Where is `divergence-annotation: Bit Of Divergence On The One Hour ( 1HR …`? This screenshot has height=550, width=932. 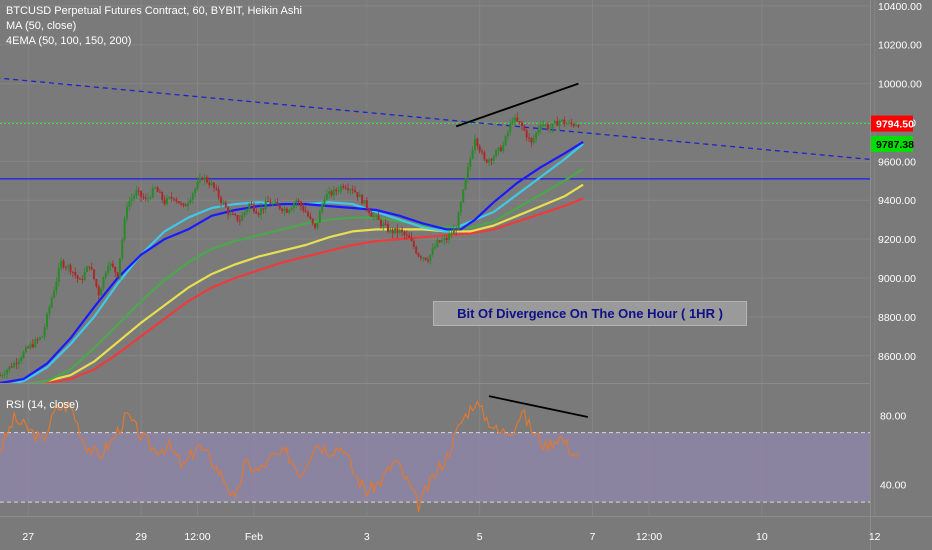
divergence-annotation: Bit Of Divergence On The One Hour ( 1HR … is located at coordinates (590, 313).